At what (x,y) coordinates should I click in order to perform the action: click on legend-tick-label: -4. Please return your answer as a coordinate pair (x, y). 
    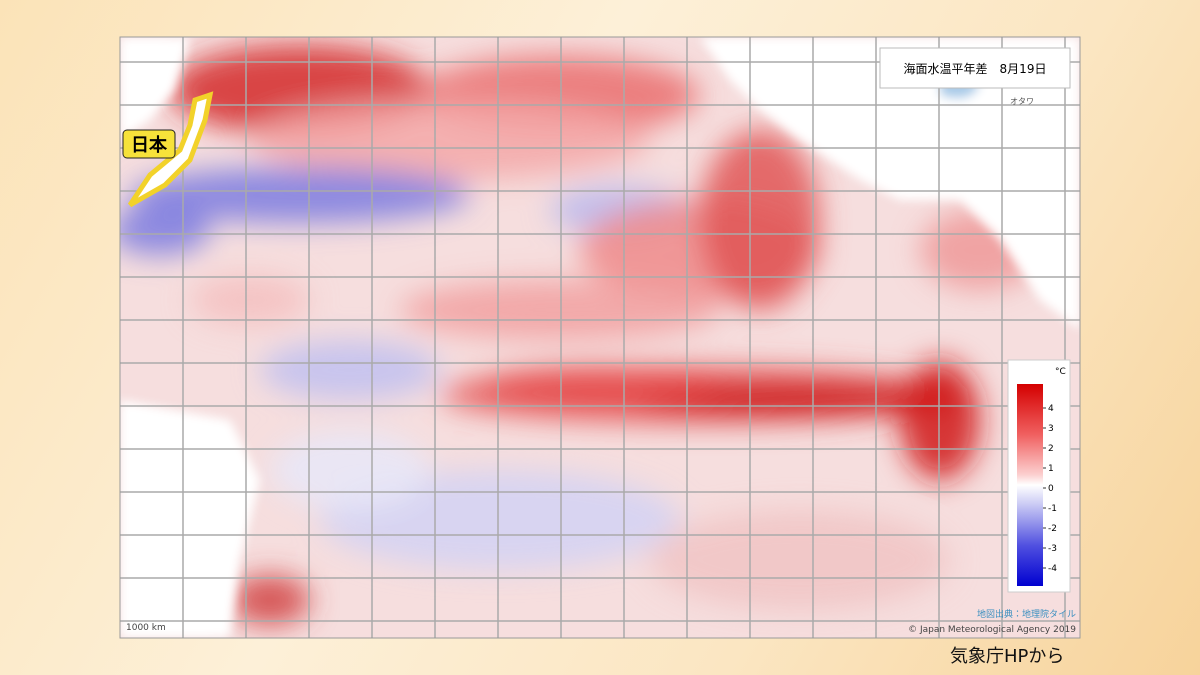
    Looking at the image, I should click on (1052, 569).